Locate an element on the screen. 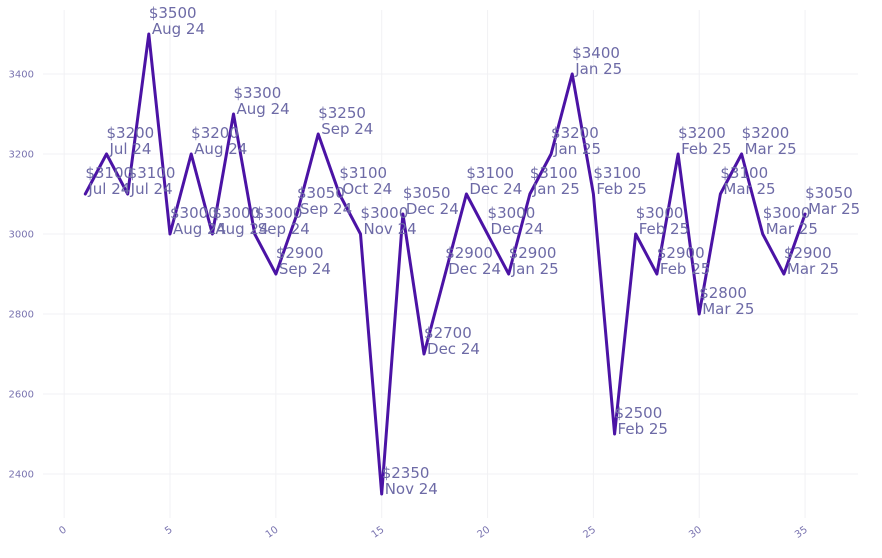 Image resolution: width=882 pixels, height=558 pixels. y-tick-label: 2800 is located at coordinates (21, 315).